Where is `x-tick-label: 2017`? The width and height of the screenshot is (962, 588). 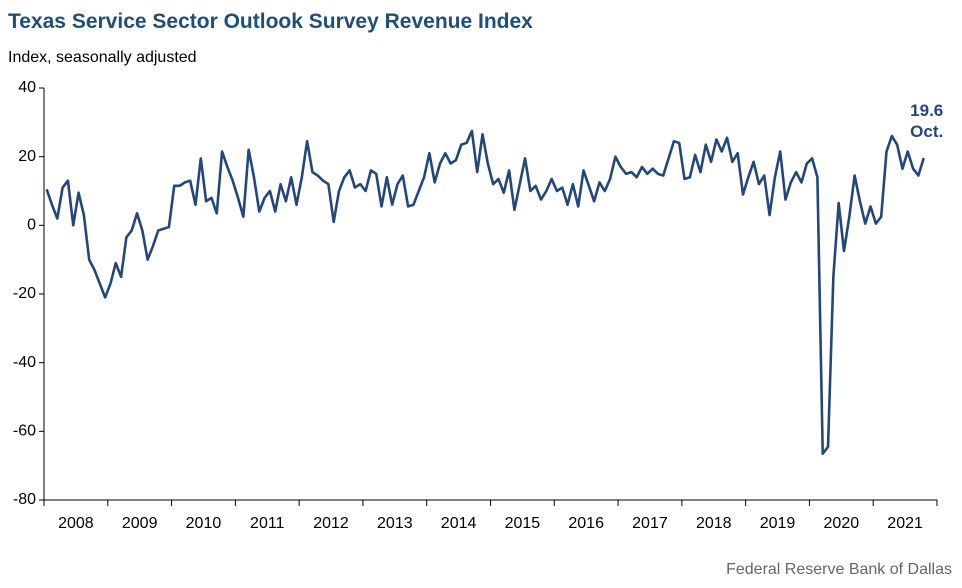
x-tick-label: 2017 is located at coordinates (650, 523).